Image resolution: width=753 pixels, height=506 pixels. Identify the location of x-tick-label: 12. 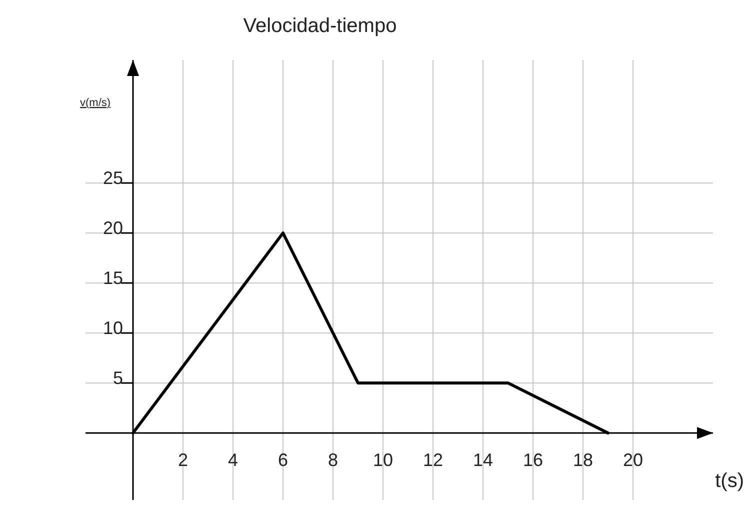
(433, 460).